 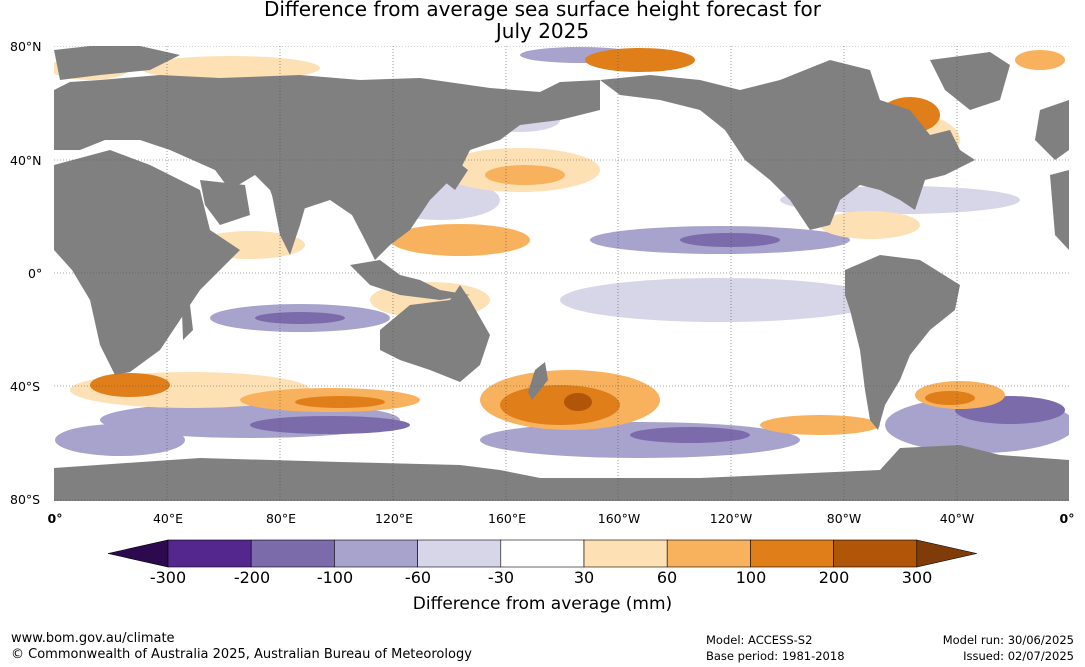 I want to click on chart-title-line2: July 2025, so click(x=542, y=31).